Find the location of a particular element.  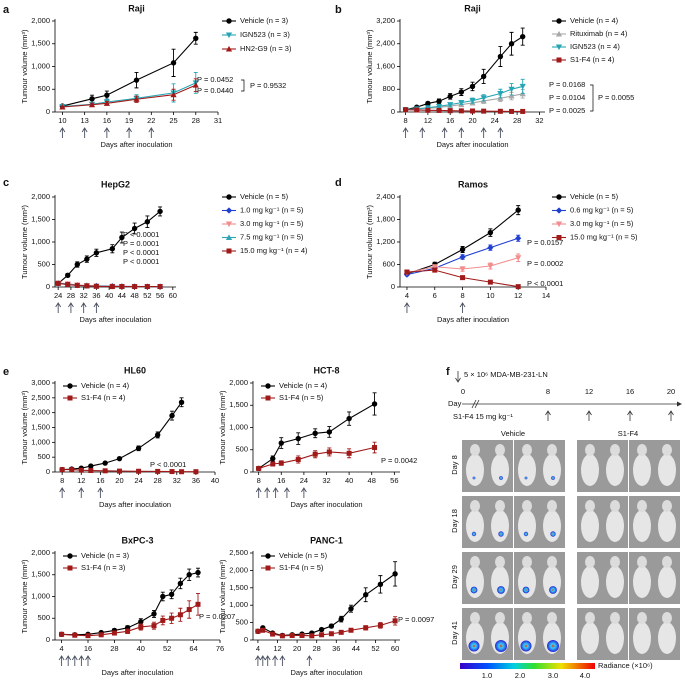

x-tick-label: 52 is located at coordinates (375, 648).